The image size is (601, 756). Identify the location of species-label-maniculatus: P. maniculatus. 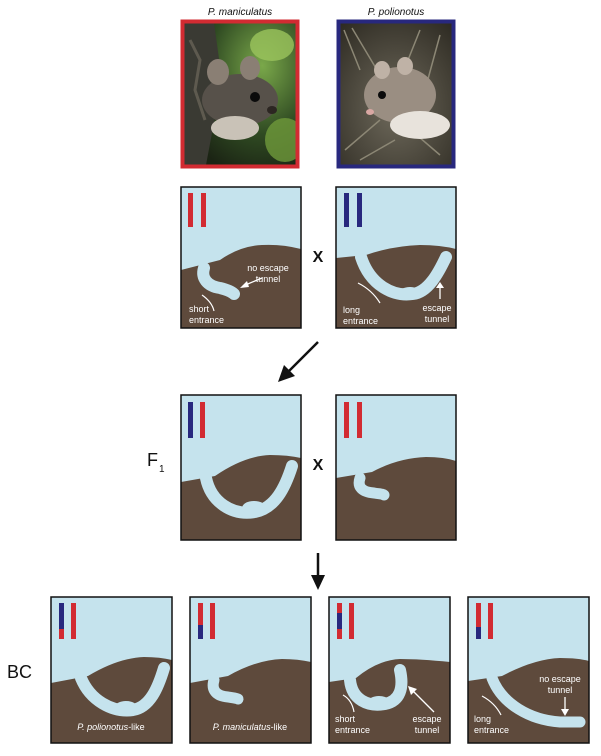
(240, 12).